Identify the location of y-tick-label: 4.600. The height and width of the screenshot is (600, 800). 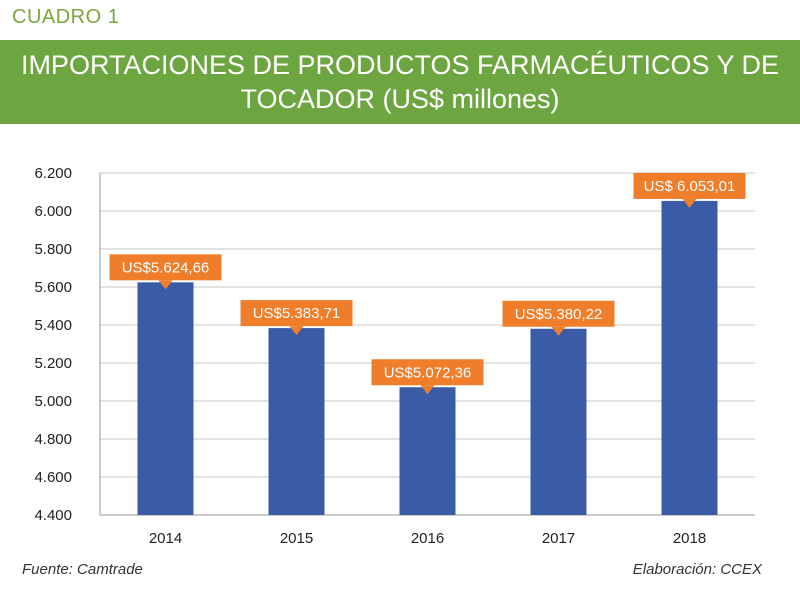
(53, 477).